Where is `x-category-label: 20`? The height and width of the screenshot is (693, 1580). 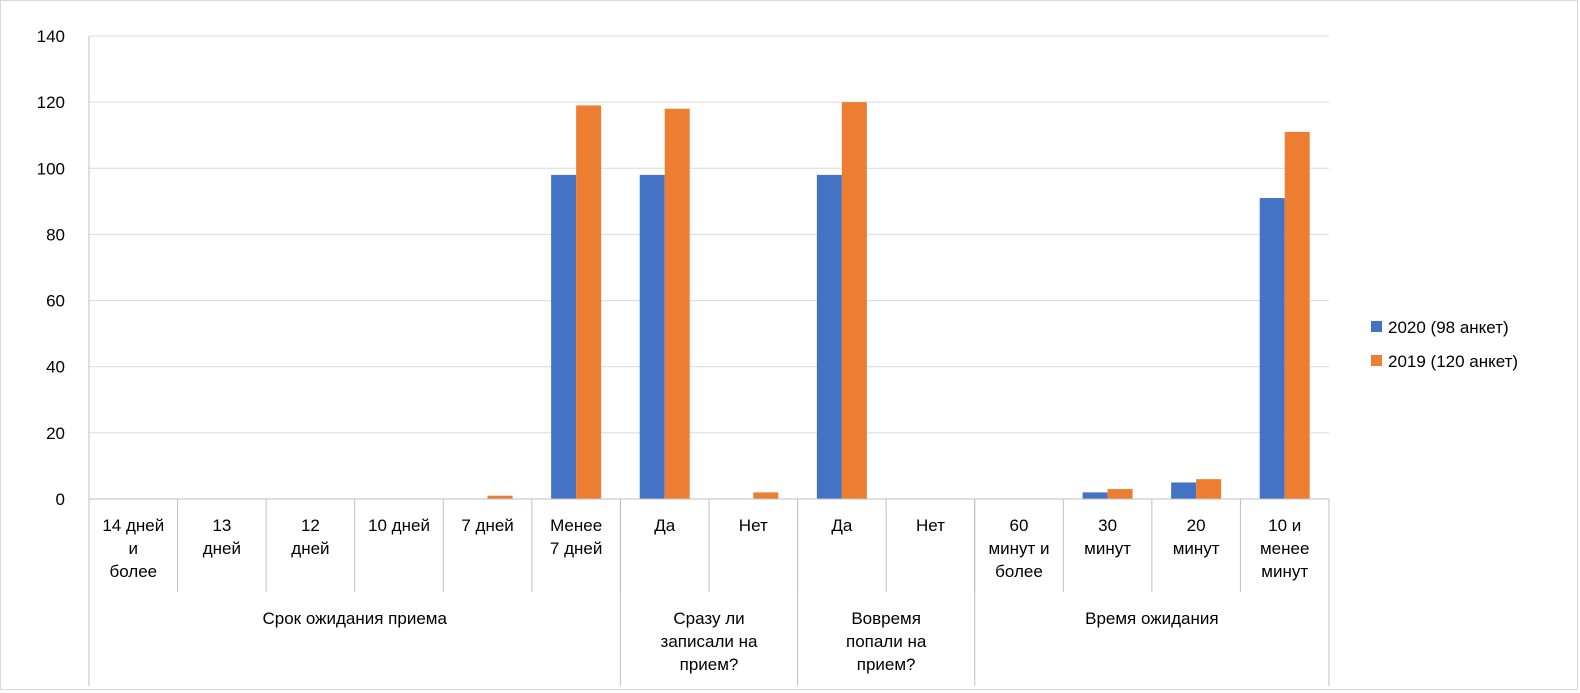
x-category-label: 20 is located at coordinates (1196, 525).